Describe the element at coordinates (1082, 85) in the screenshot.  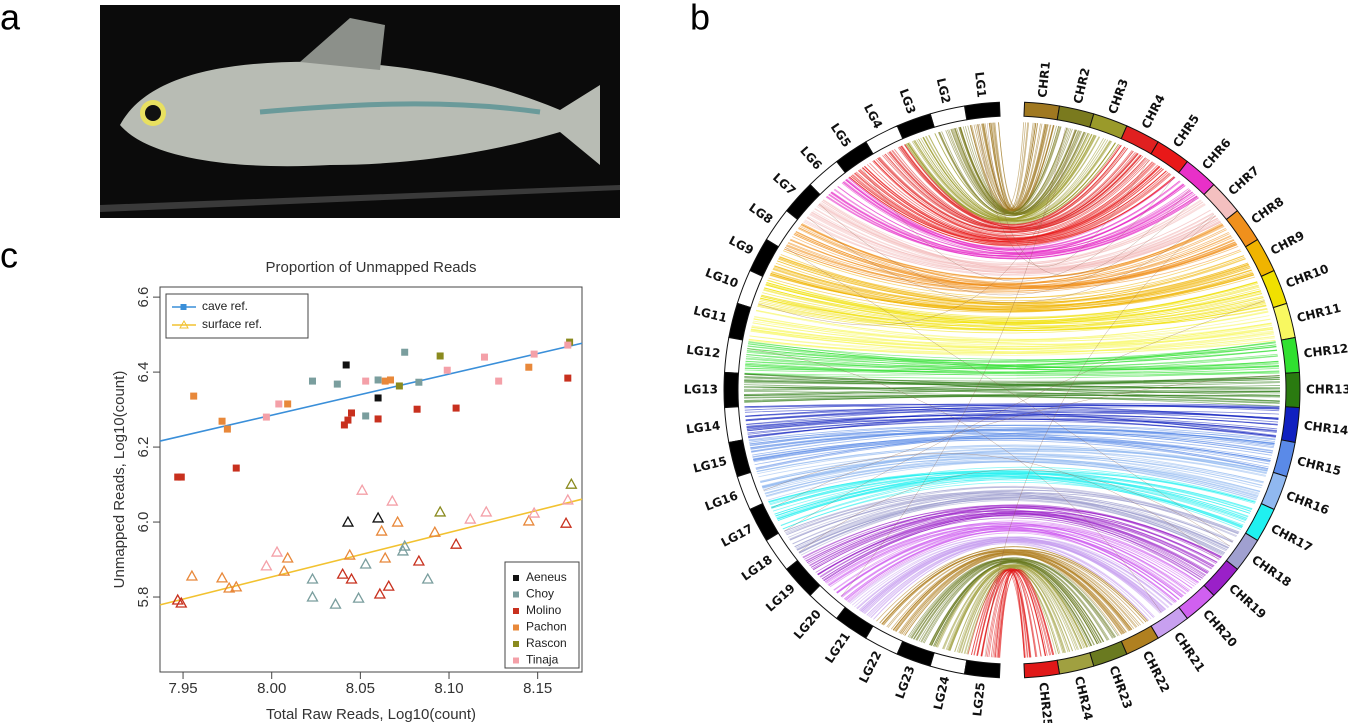
I see `chromosome-label: CHR2` at that location.